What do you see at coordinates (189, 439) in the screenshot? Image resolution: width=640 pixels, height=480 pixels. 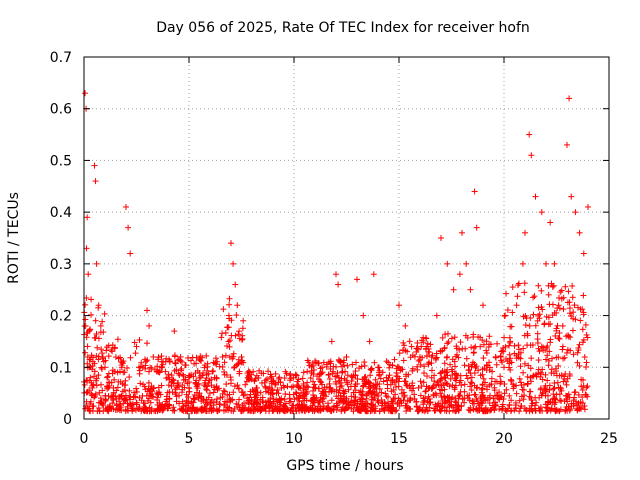 I see `x-tick-label: 5` at bounding box center [189, 439].